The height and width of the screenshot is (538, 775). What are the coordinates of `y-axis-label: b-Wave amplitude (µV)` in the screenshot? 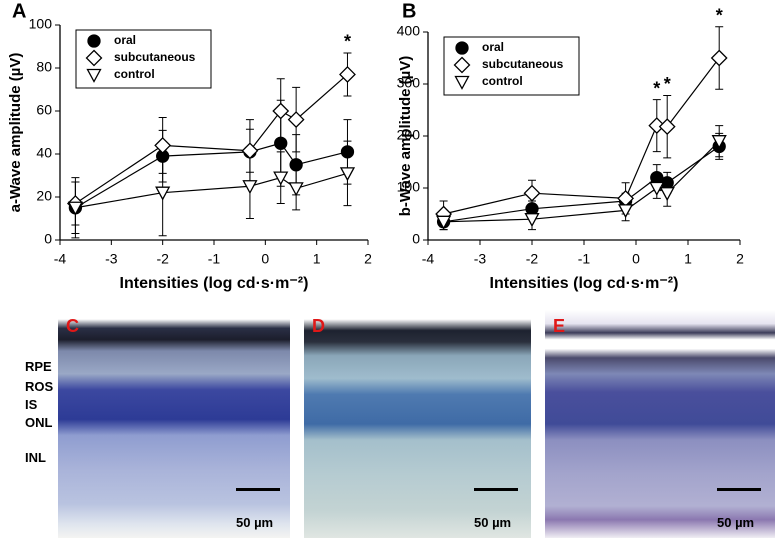 It's located at (405, 136).